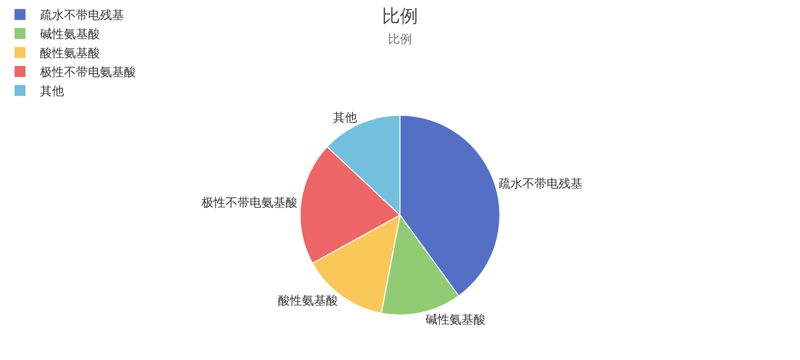  I want to click on chart-title: 比例, so click(400, 16).